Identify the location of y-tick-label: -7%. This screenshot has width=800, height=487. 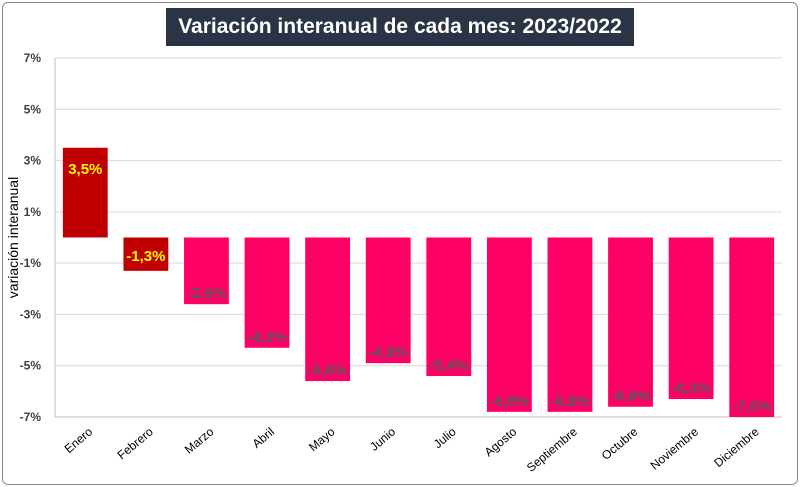
(31, 417).